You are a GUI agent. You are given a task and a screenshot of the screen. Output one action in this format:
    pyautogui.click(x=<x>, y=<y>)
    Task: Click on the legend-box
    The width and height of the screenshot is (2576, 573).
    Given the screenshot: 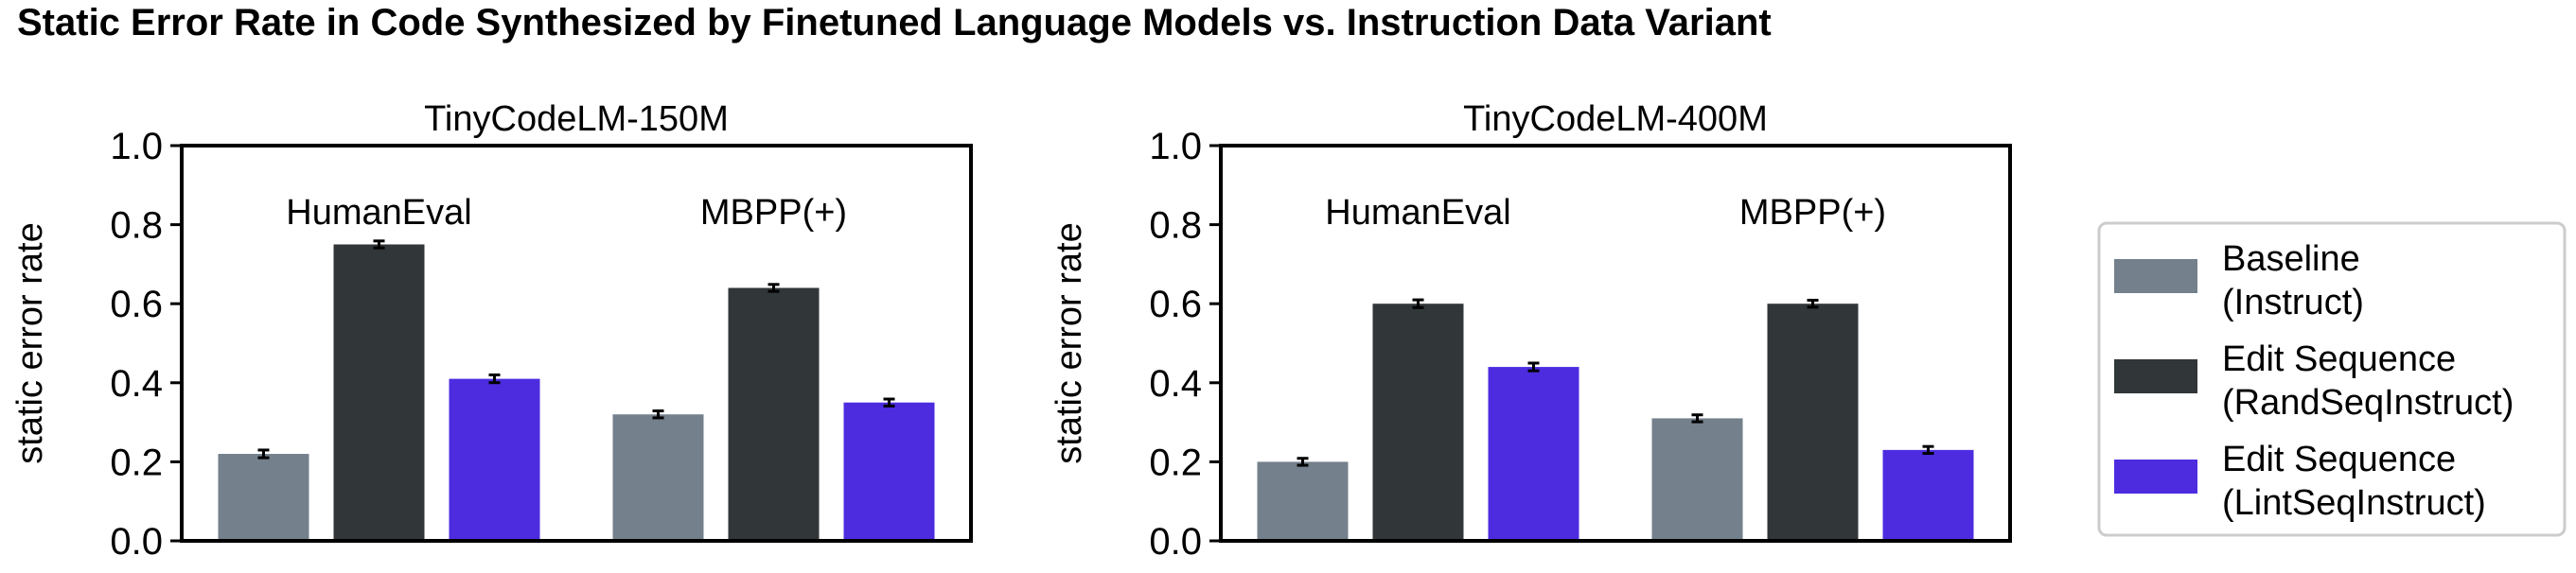 What is the action you would take?
    pyautogui.click(x=2332, y=379)
    